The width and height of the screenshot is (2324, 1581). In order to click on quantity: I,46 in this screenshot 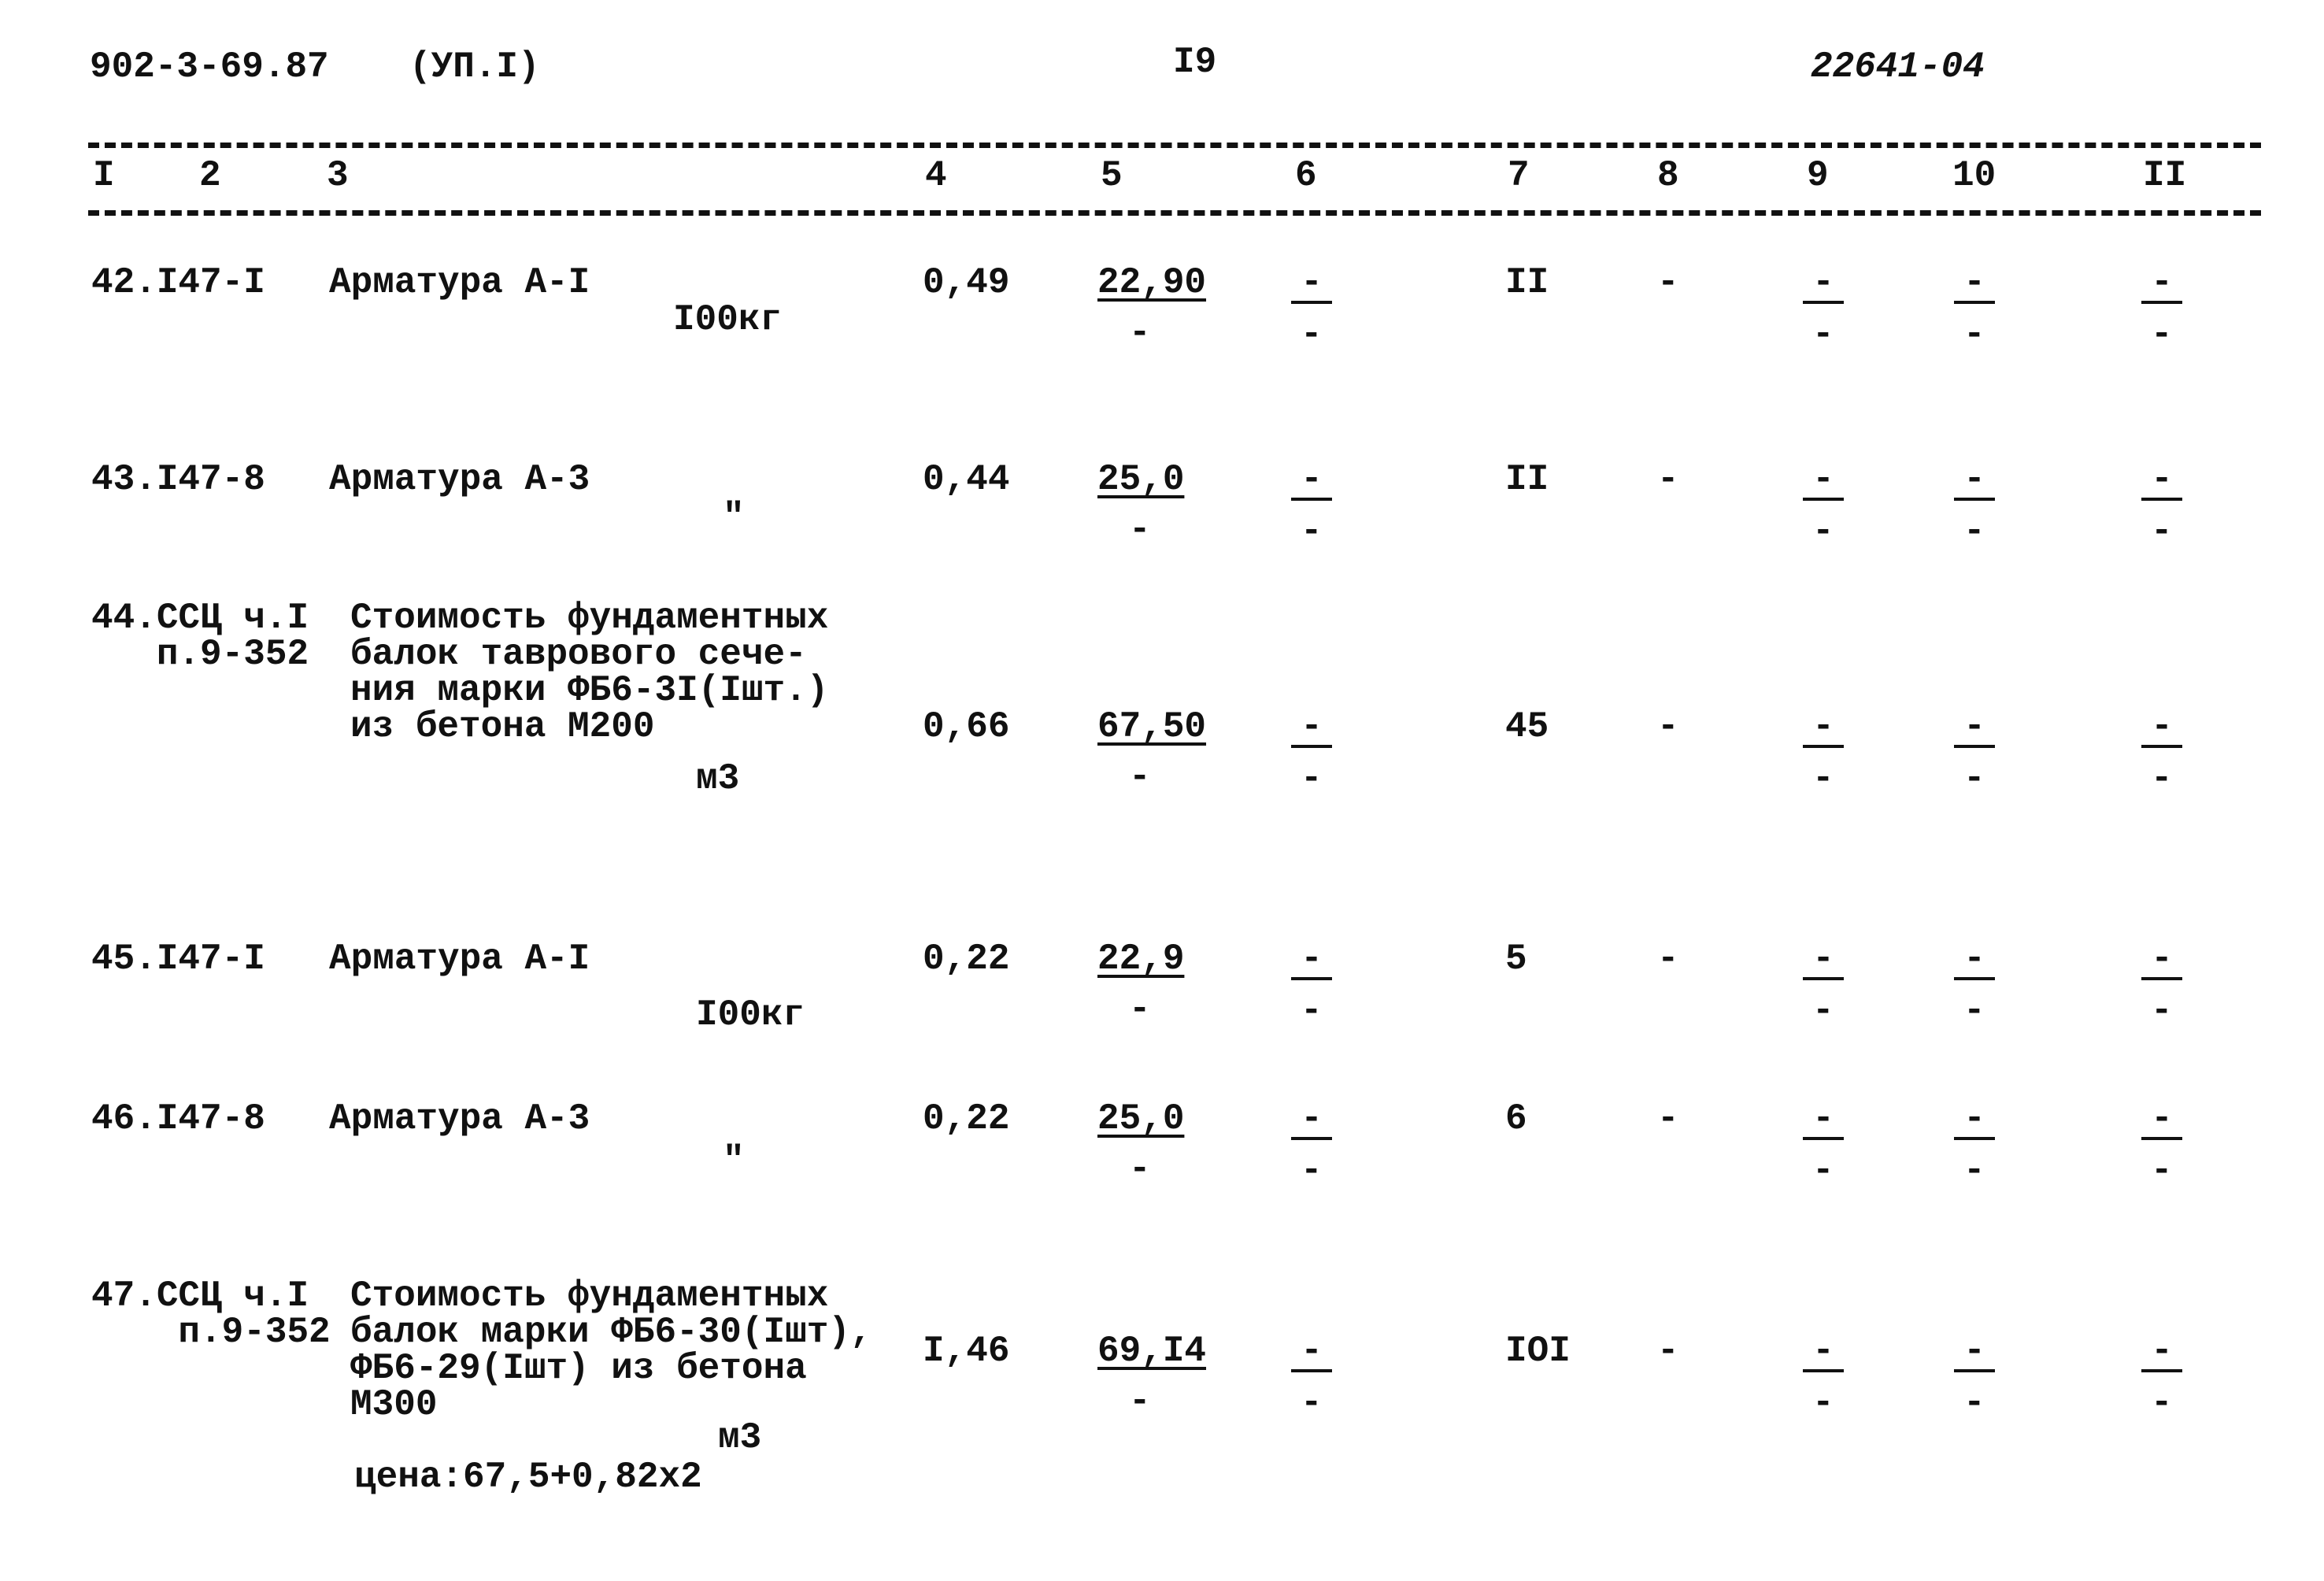, I will do `click(967, 1351)`.